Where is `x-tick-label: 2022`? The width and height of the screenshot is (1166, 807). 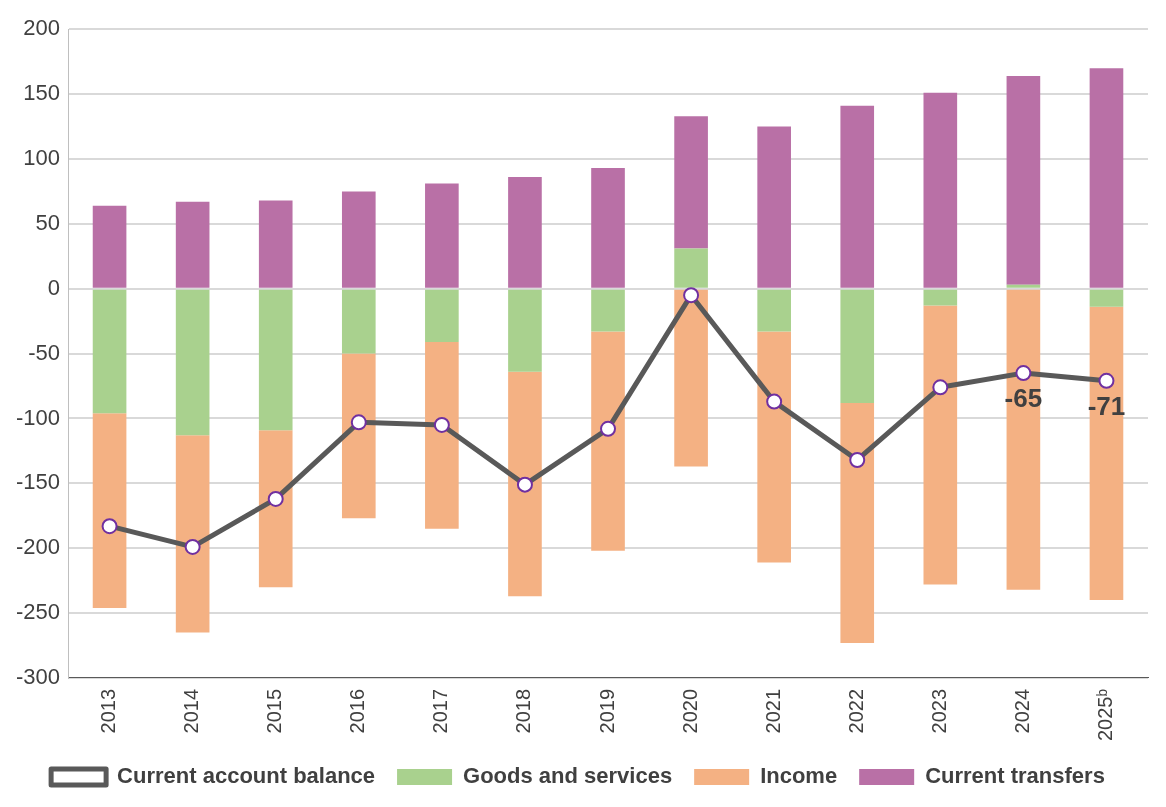
x-tick-label: 2022 is located at coordinates (855, 711).